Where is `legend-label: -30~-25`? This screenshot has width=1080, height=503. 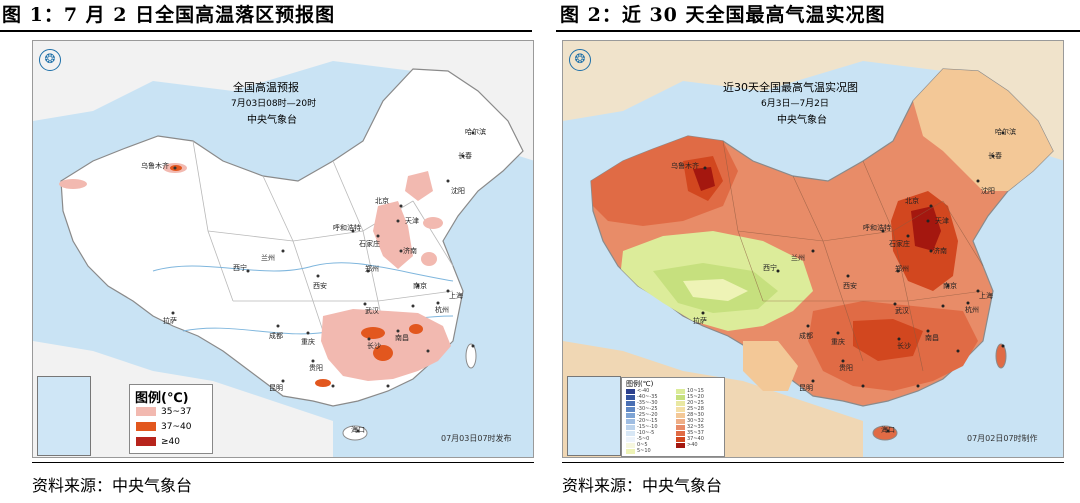
legend-label: -30~-25 is located at coordinates (647, 409).